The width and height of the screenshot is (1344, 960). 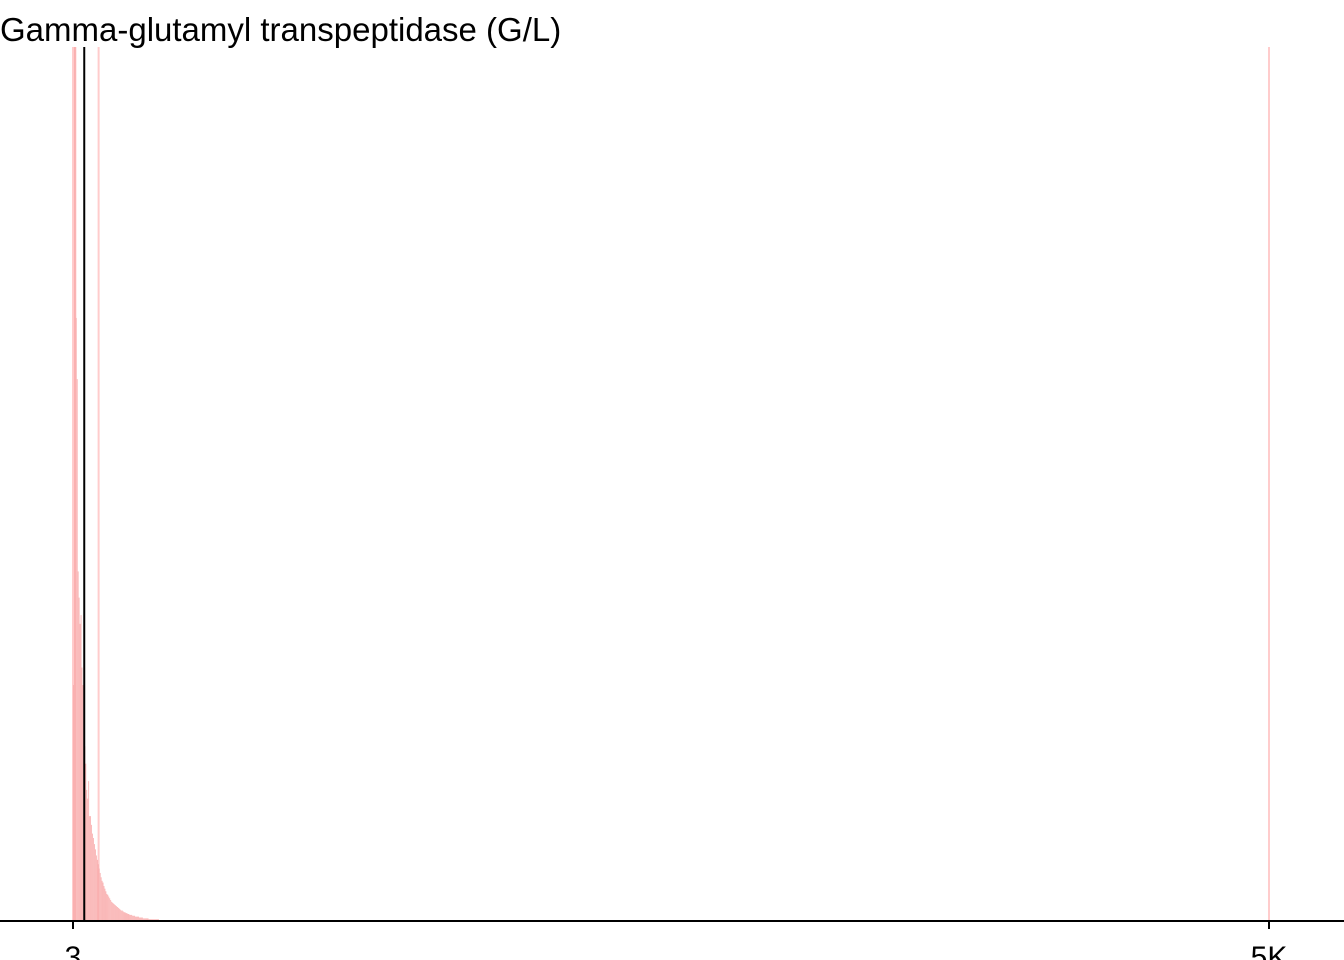 I want to click on histogram-bars, so click(x=130, y=484).